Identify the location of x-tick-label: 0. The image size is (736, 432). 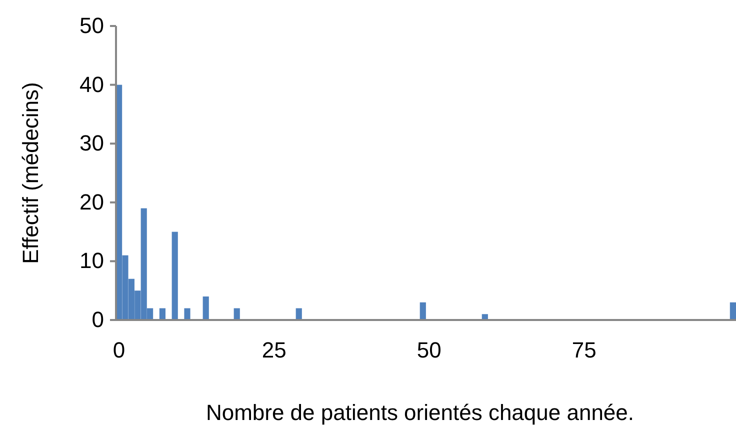
(119, 350).